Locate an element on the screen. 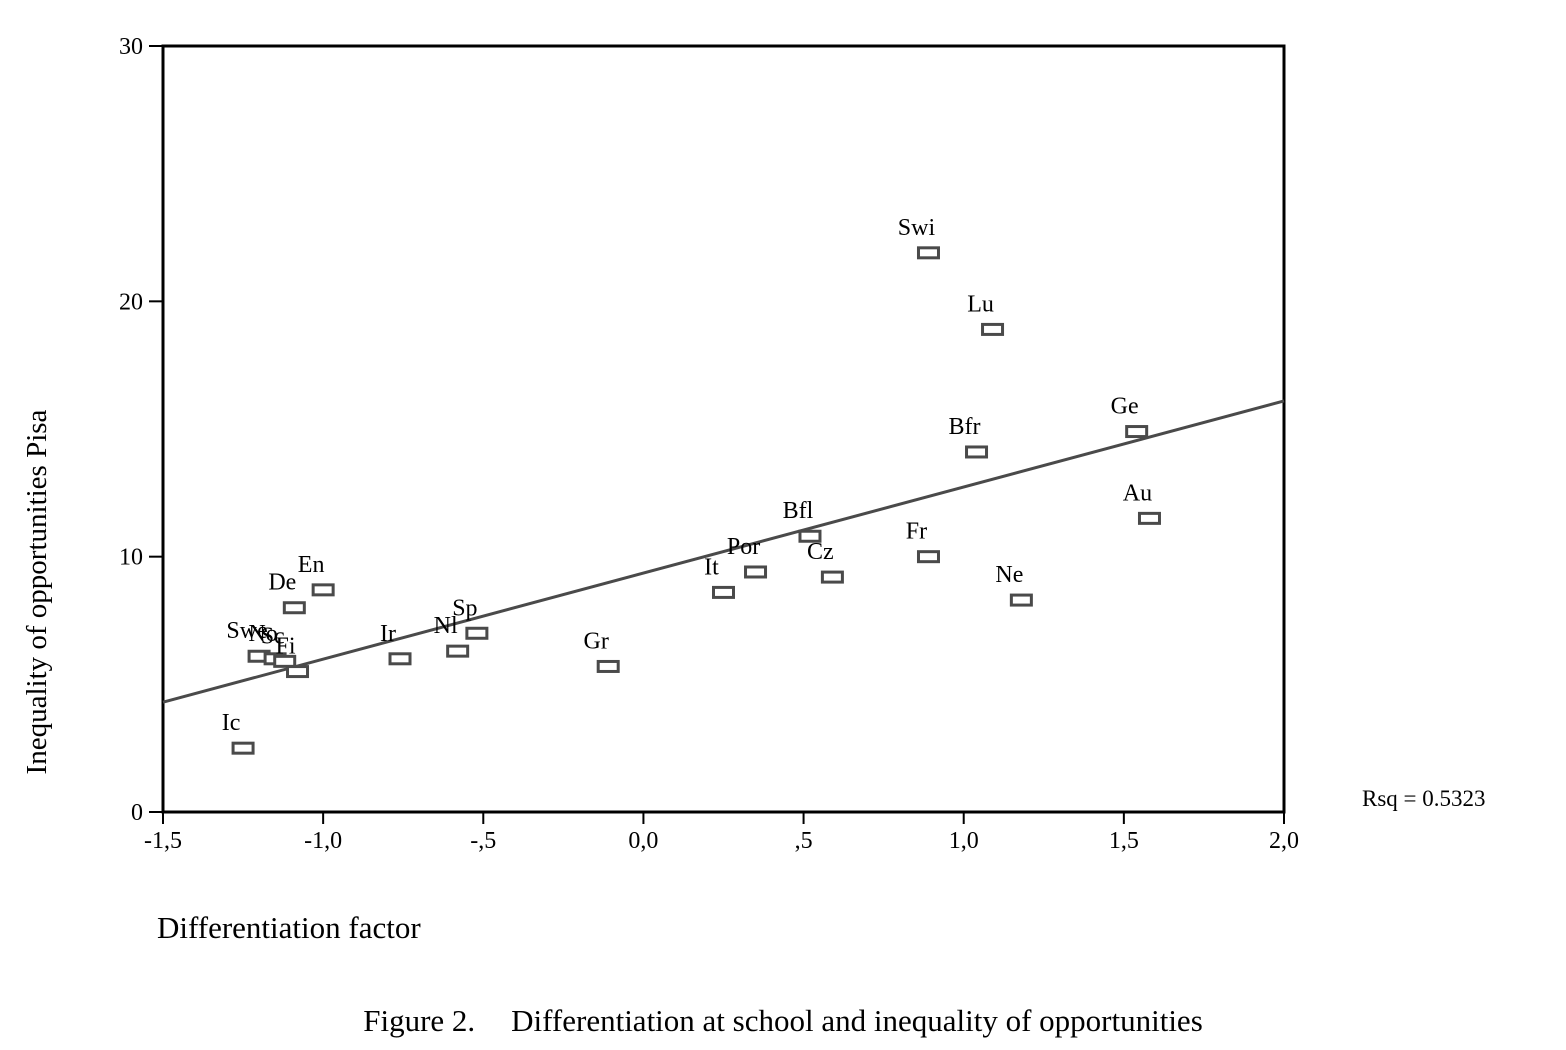  point-label-no: No is located at coordinates (262, 634).